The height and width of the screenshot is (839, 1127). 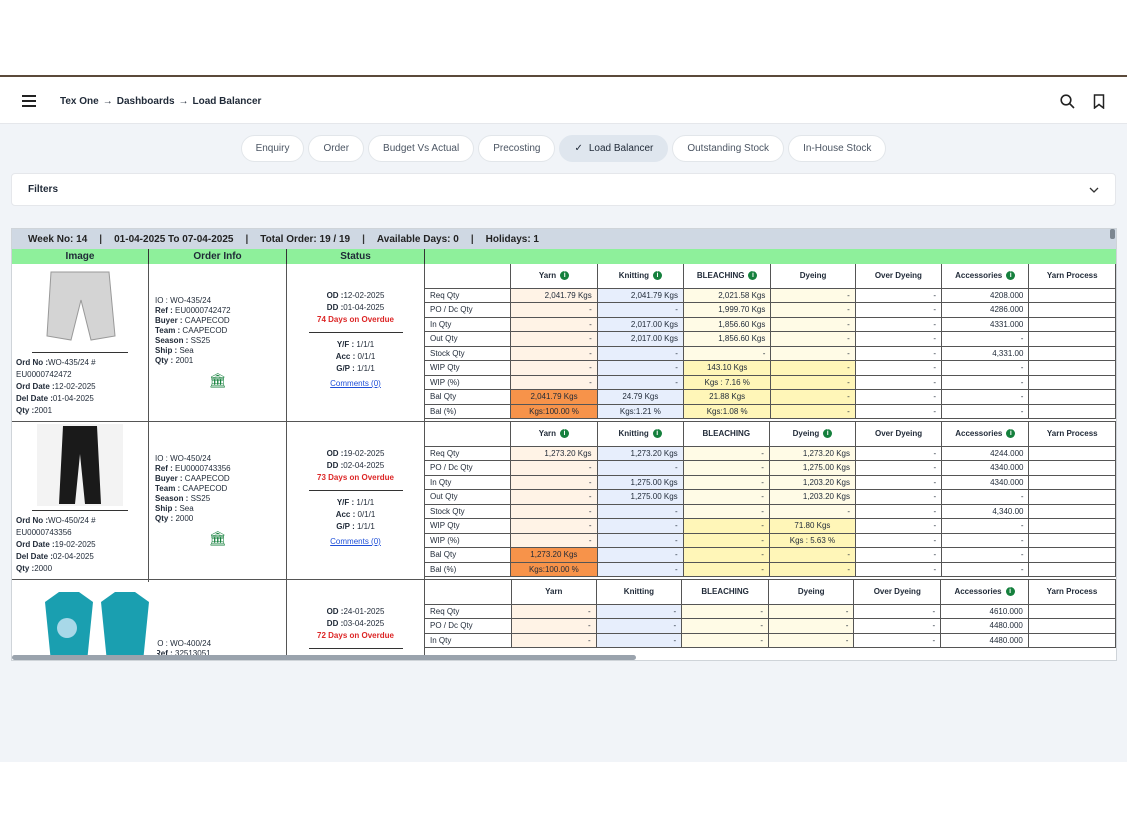 What do you see at coordinates (356, 256) in the screenshot?
I see `header-status: Status` at bounding box center [356, 256].